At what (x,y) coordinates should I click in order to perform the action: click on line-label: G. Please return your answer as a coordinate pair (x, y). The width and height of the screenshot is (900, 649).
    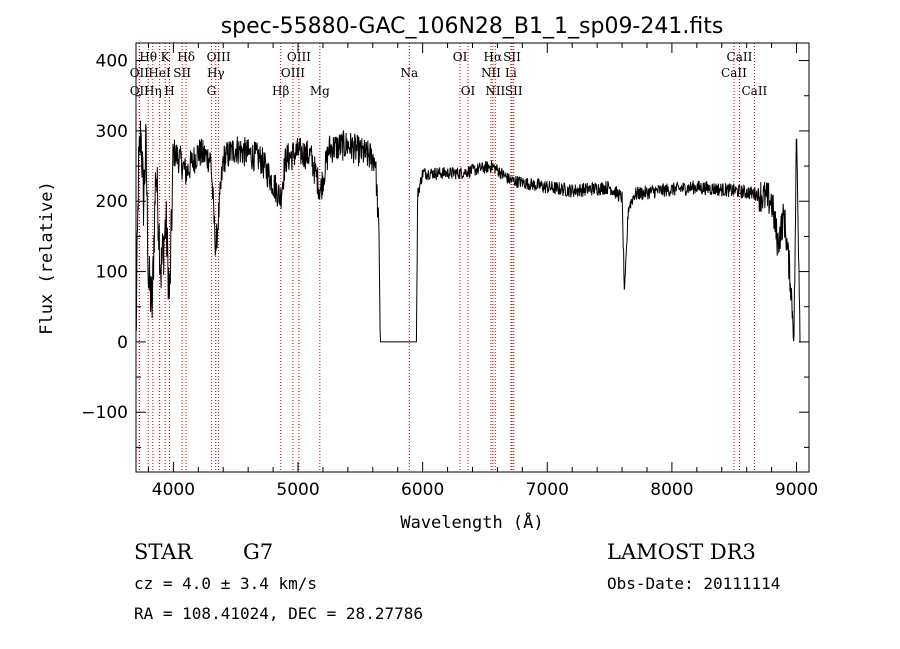
    Looking at the image, I should click on (212, 91).